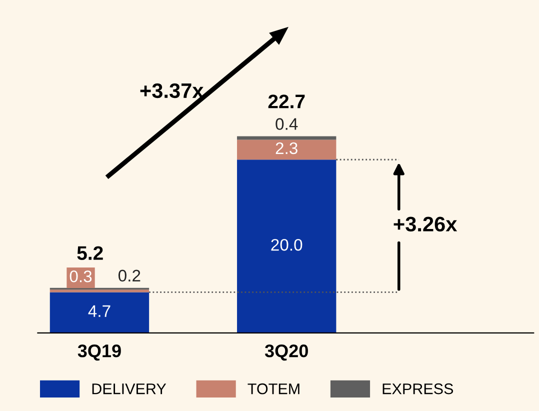  Describe the element at coordinates (286, 244) in the screenshot. I see `data-label: 20.0` at that location.